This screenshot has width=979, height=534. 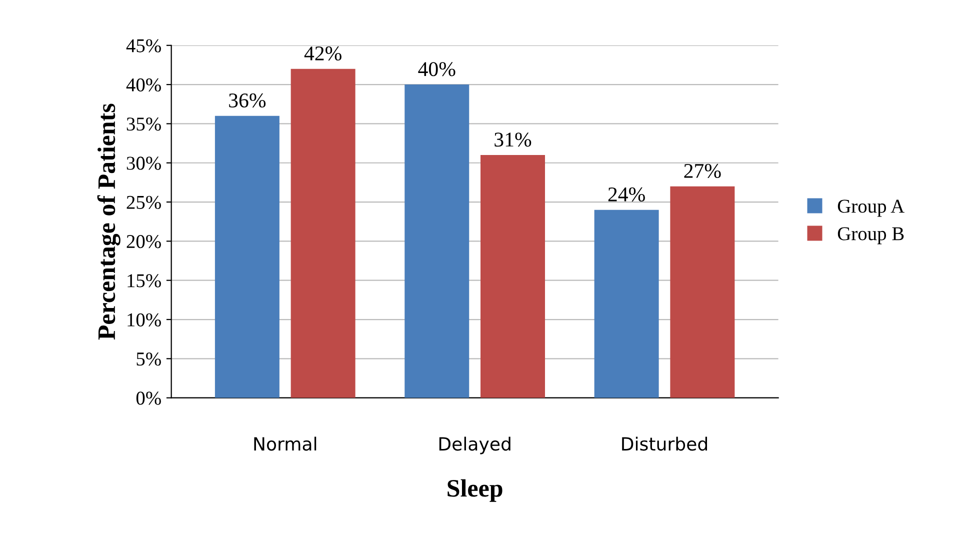 What do you see at coordinates (285, 443) in the screenshot?
I see `x-tick-label: Normal` at bounding box center [285, 443].